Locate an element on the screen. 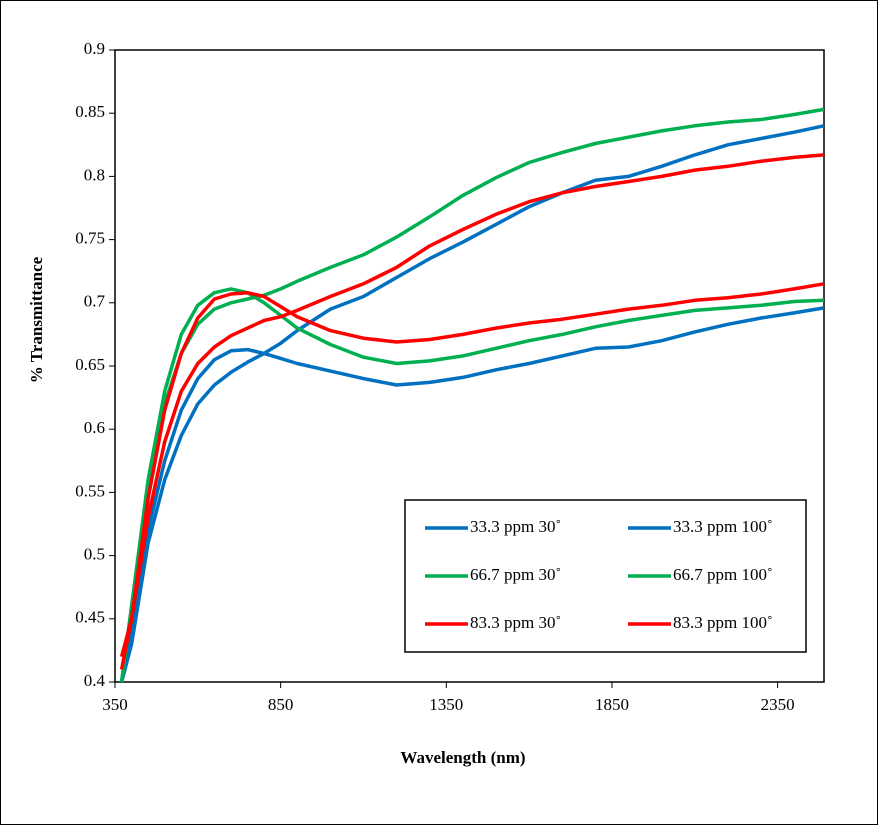 This screenshot has width=879, height=826. y-tick-label: 0.7 is located at coordinates (95, 301).